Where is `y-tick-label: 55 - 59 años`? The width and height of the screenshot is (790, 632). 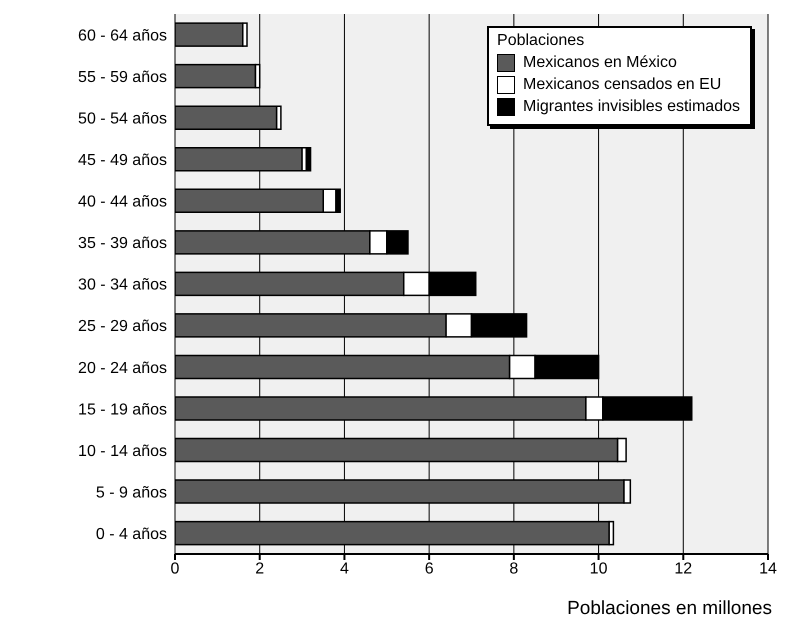 y-tick-label: 55 - 59 años is located at coordinates (122, 77).